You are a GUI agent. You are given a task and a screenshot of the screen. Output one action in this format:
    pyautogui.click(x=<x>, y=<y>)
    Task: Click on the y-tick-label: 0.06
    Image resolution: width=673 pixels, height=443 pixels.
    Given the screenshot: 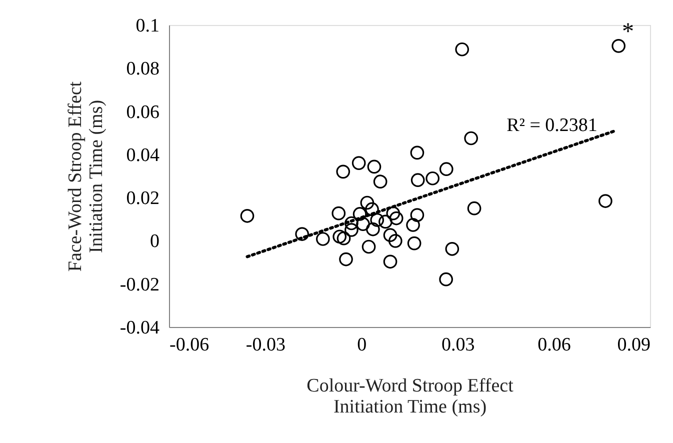 What is the action you would take?
    pyautogui.click(x=143, y=112)
    